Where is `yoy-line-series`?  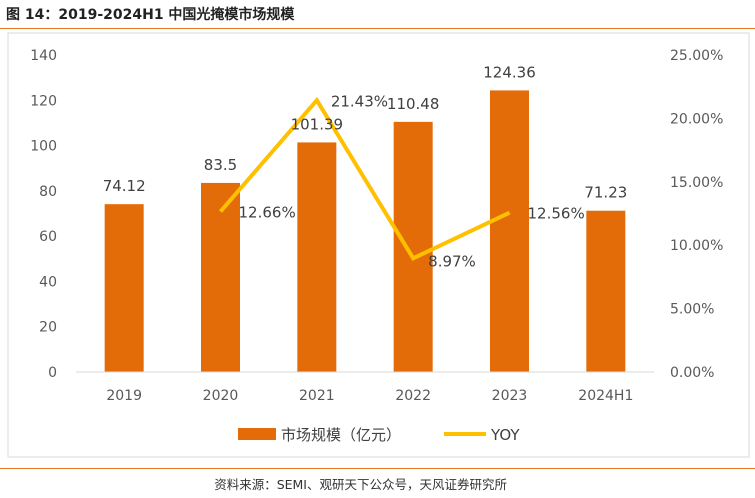 yoy-line-series is located at coordinates (364, 178).